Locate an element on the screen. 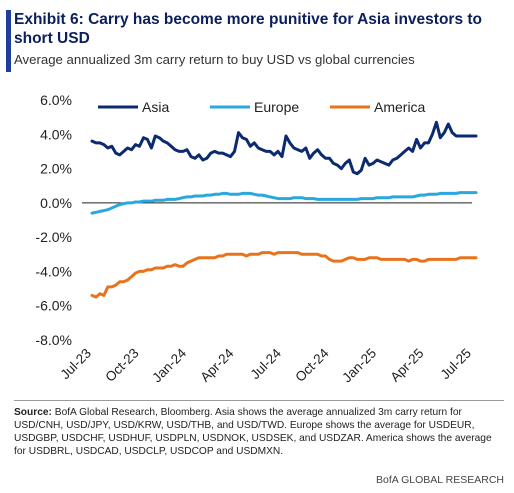  divider is located at coordinates (259, 400).